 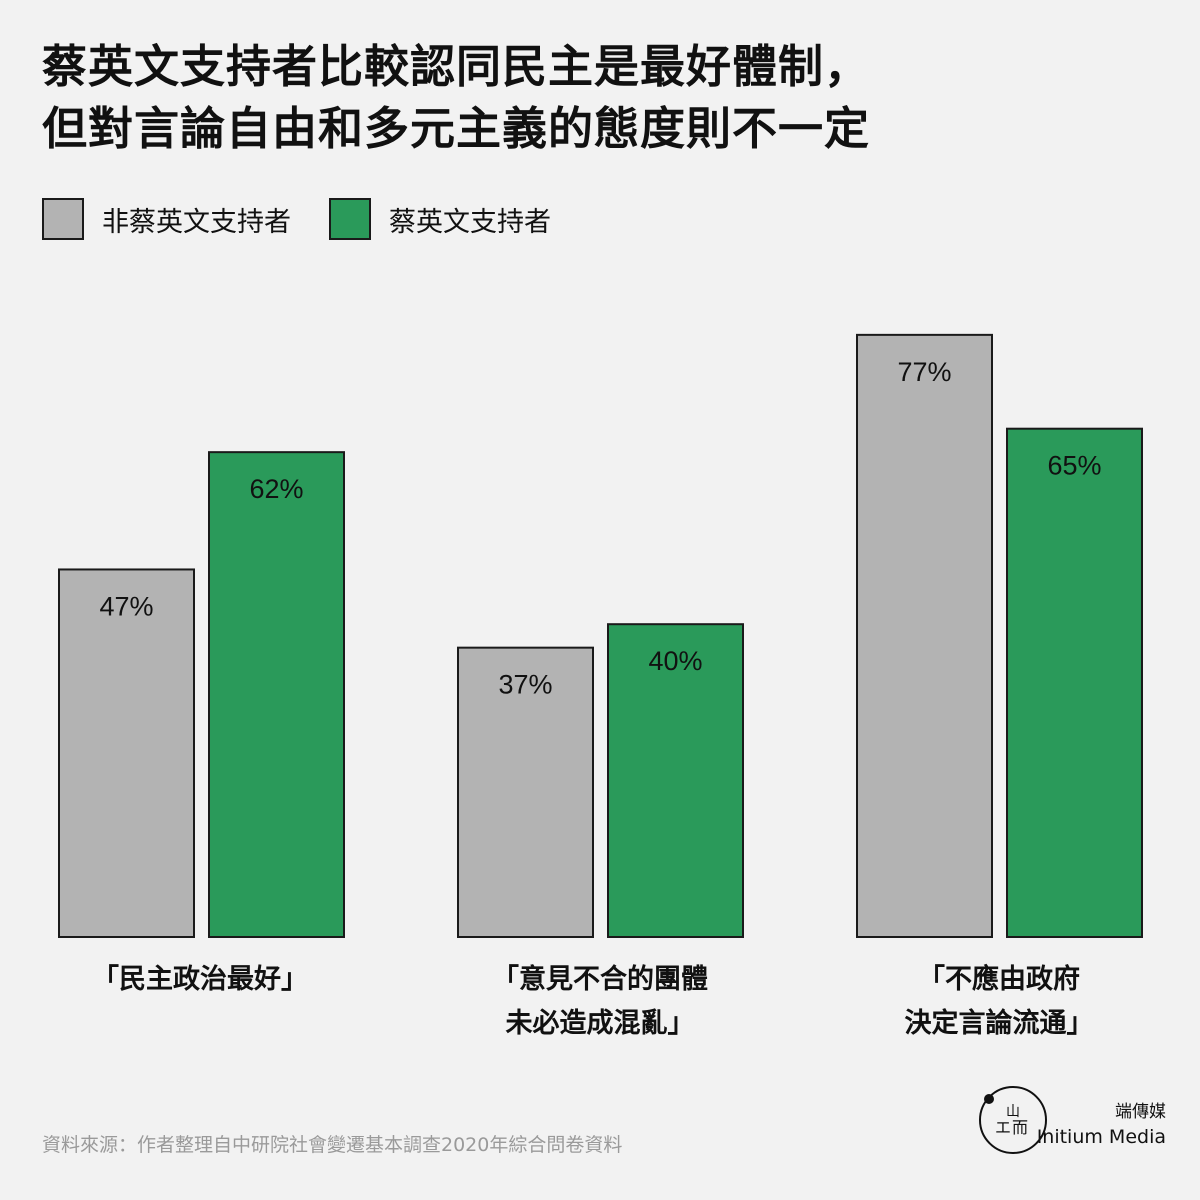 I want to click on value-label-series-2-category-3: 65%, so click(x=1074, y=466).